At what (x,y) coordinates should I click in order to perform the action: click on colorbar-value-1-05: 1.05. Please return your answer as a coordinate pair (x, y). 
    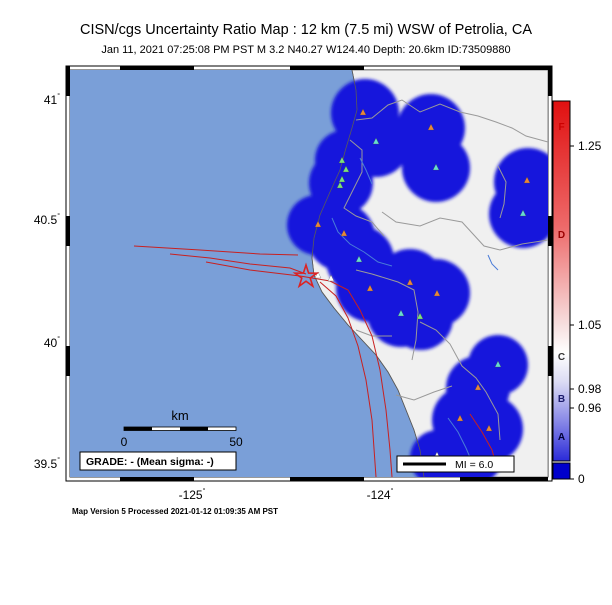
    Looking at the image, I should click on (590, 325).